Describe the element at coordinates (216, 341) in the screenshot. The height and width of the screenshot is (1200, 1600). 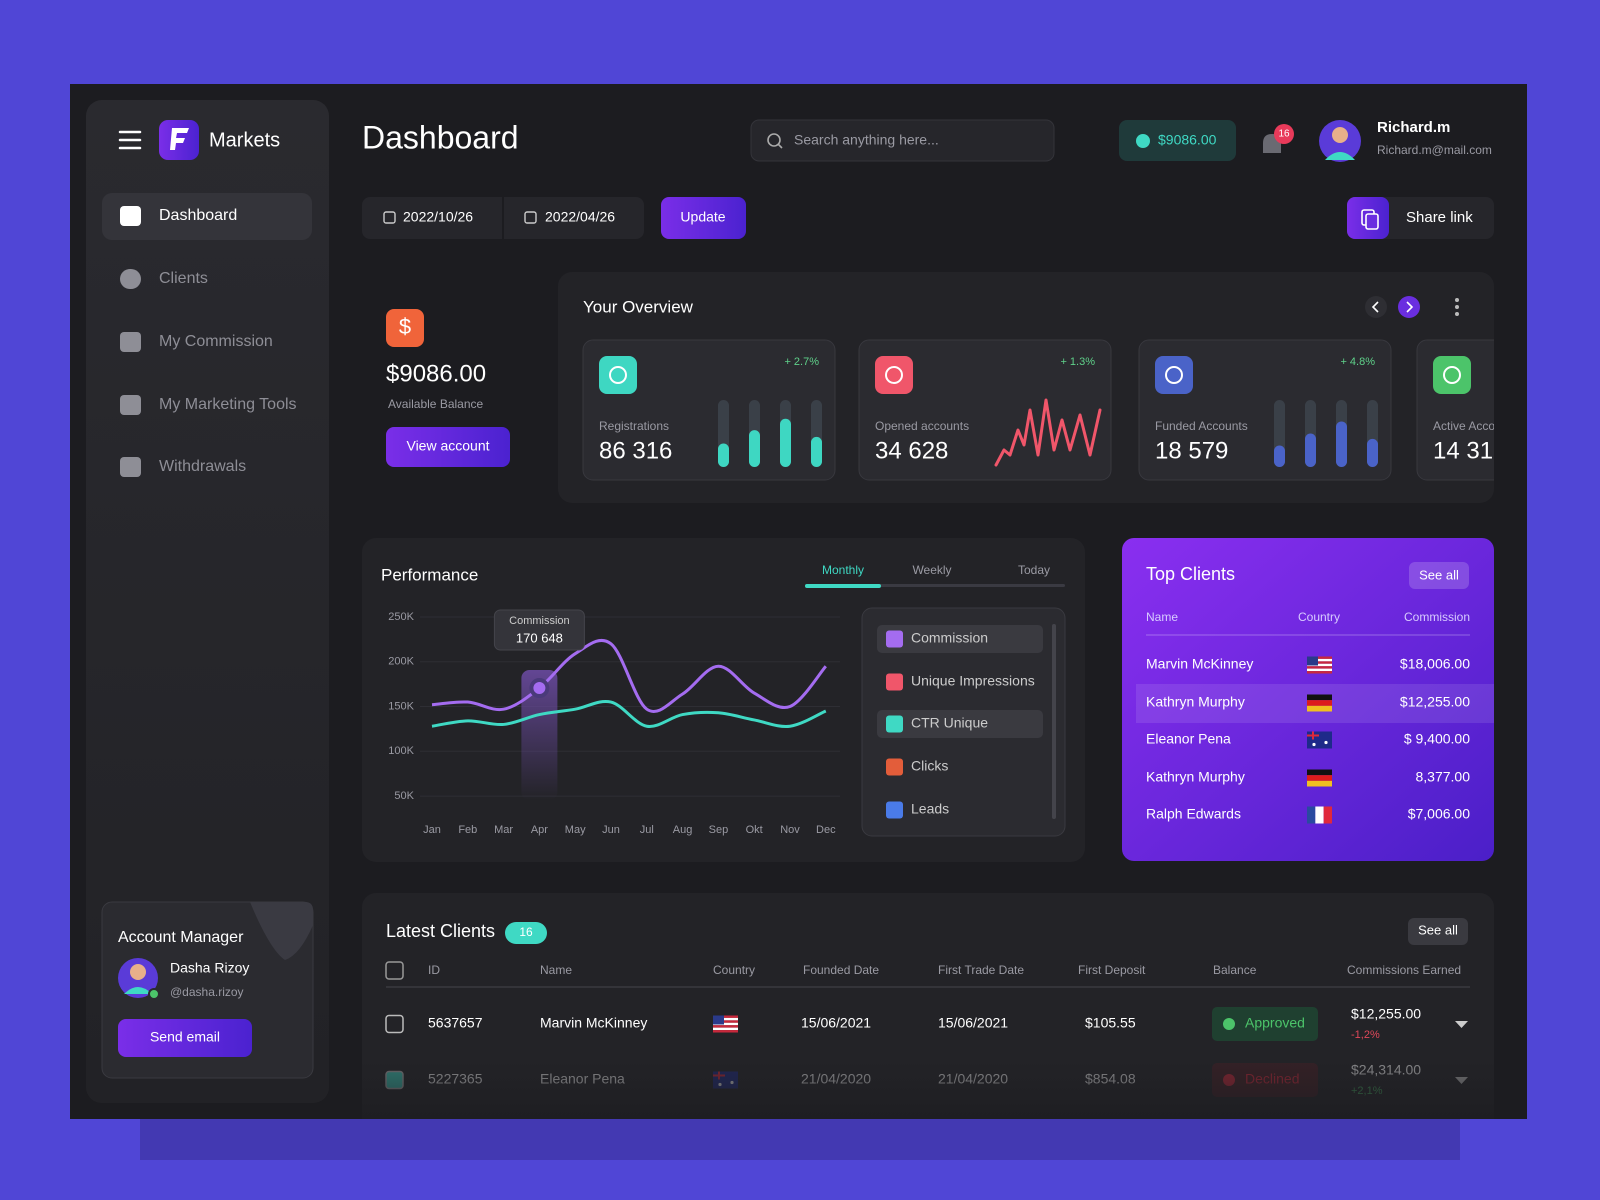
I see `menu-item: My Commission` at that location.